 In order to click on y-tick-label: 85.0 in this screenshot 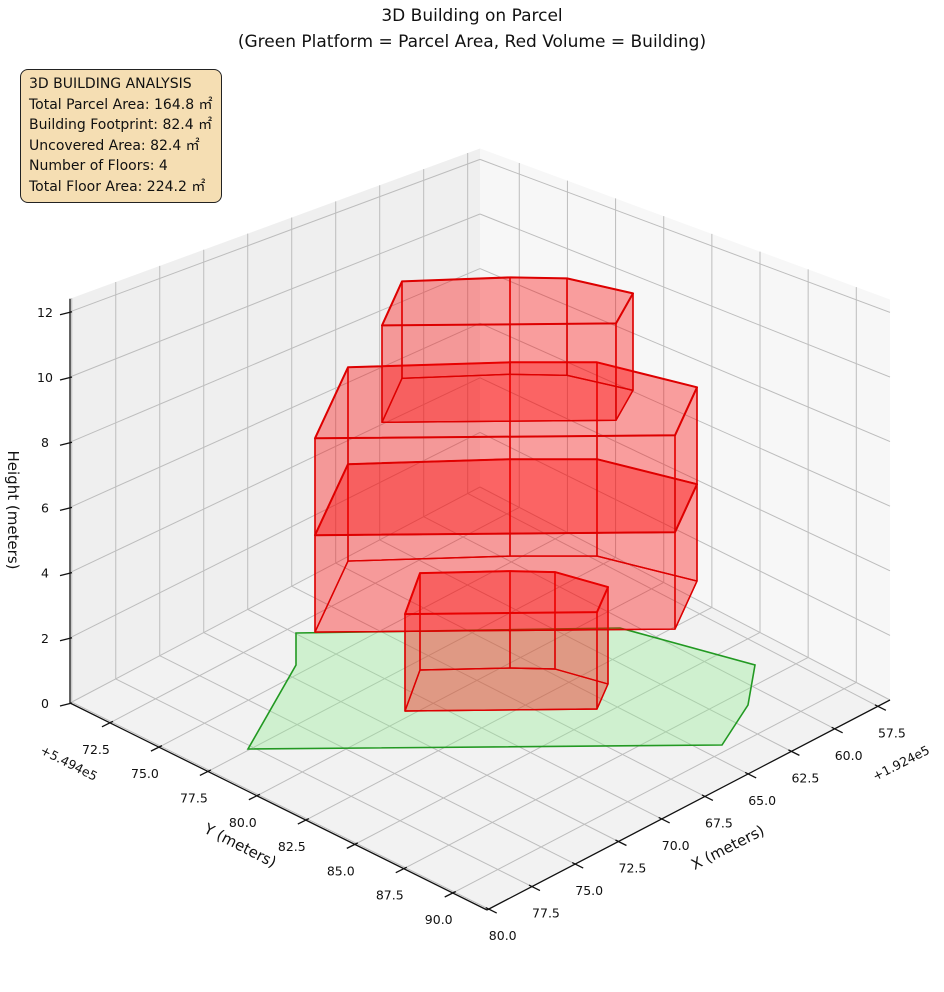, I will do `click(341, 870)`.